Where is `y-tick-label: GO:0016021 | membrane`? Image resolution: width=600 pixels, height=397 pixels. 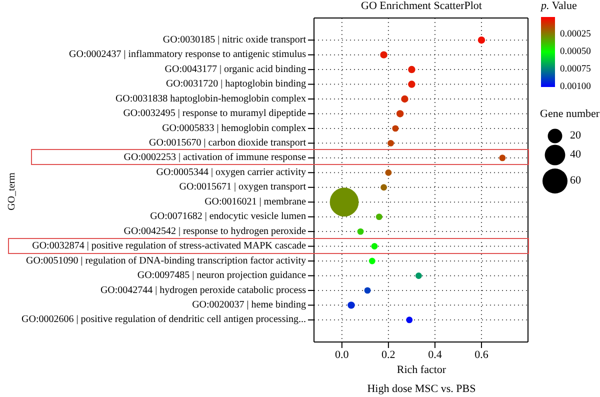 y-tick-label: GO:0016021 | membrane is located at coordinates (255, 202).